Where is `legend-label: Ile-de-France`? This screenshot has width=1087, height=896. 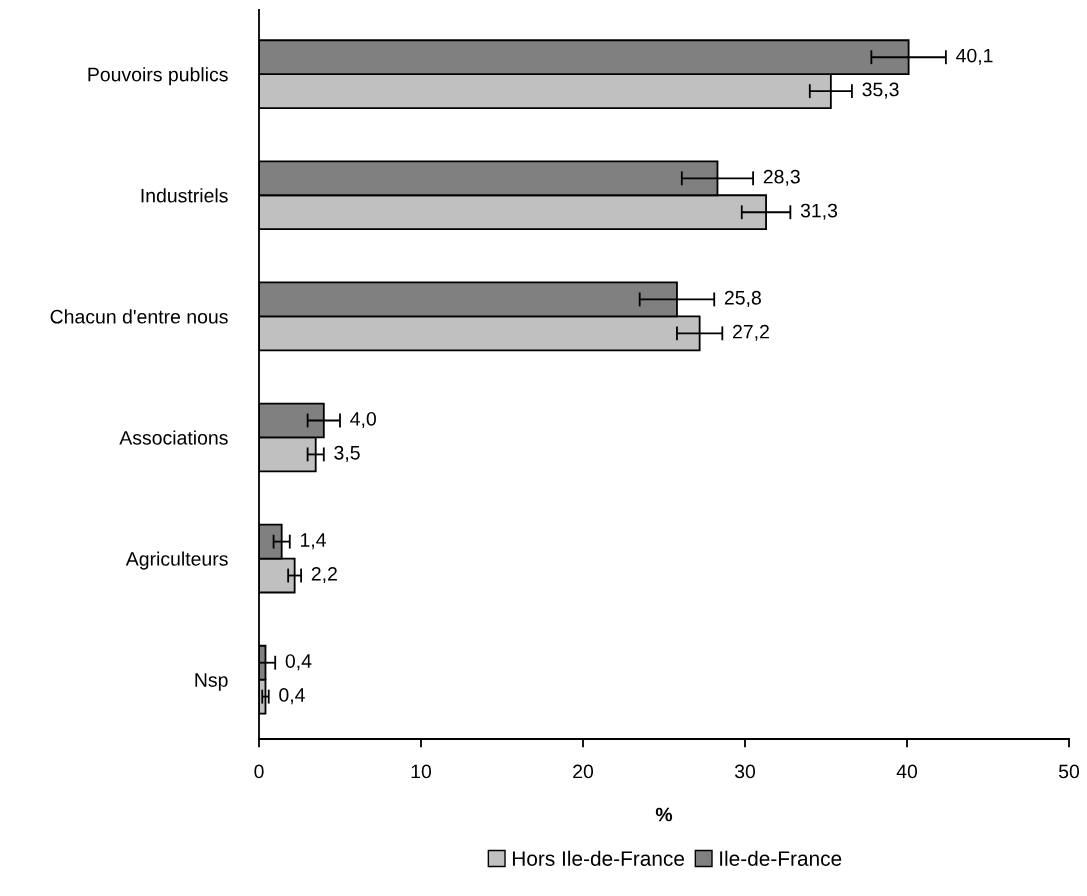 legend-label: Ile-de-France is located at coordinates (781, 858).